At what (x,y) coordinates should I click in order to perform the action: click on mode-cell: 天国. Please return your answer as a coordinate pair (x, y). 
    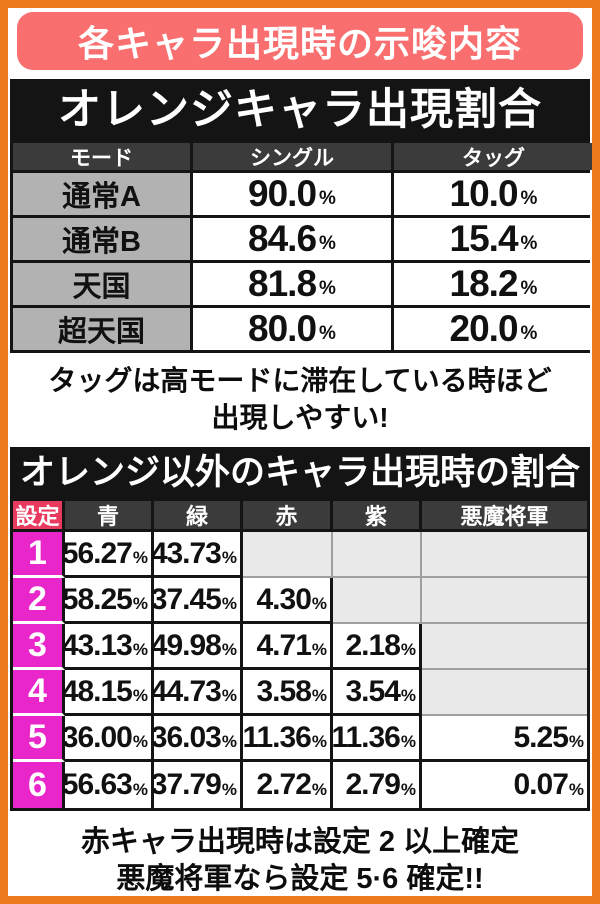
    Looking at the image, I should click on (101, 284).